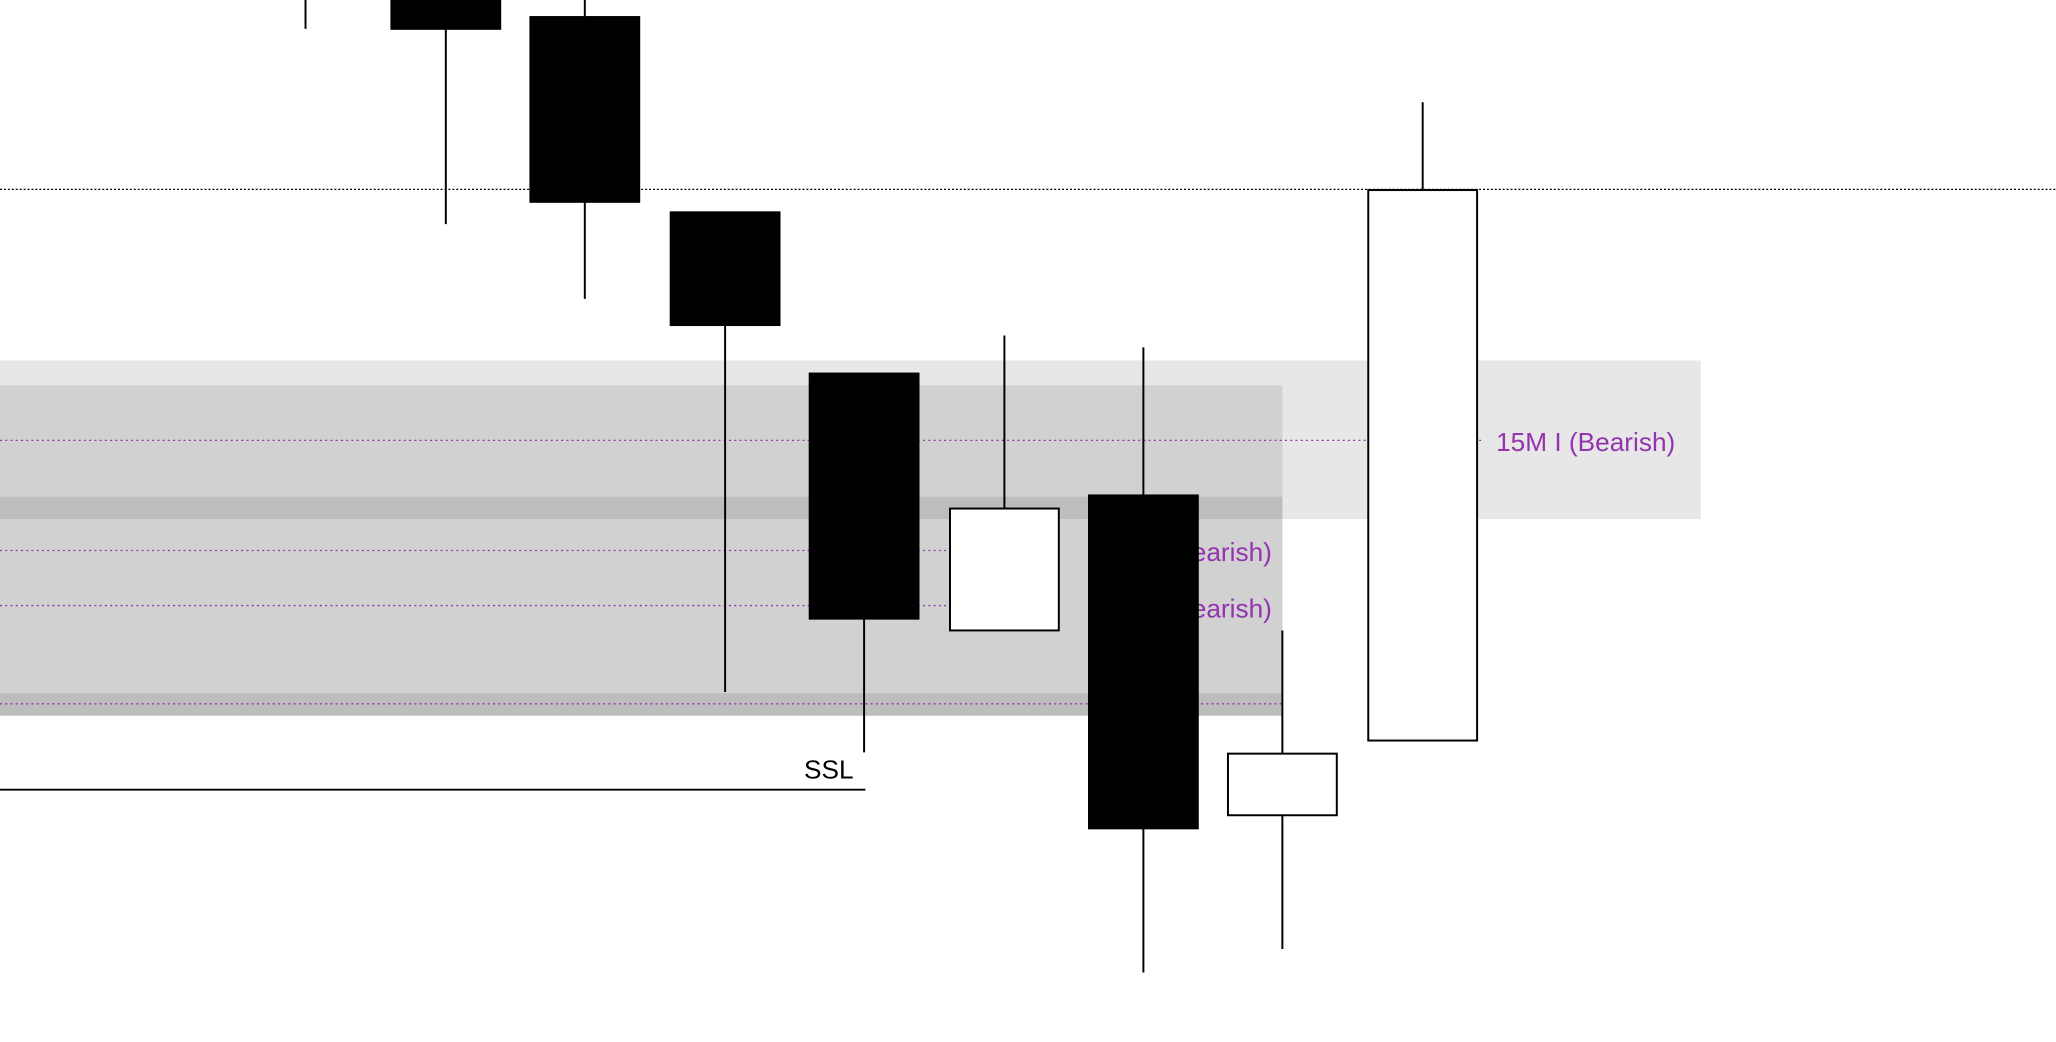 The height and width of the screenshot is (1042, 2056). I want to click on ssl-label: SSL, so click(829, 770).